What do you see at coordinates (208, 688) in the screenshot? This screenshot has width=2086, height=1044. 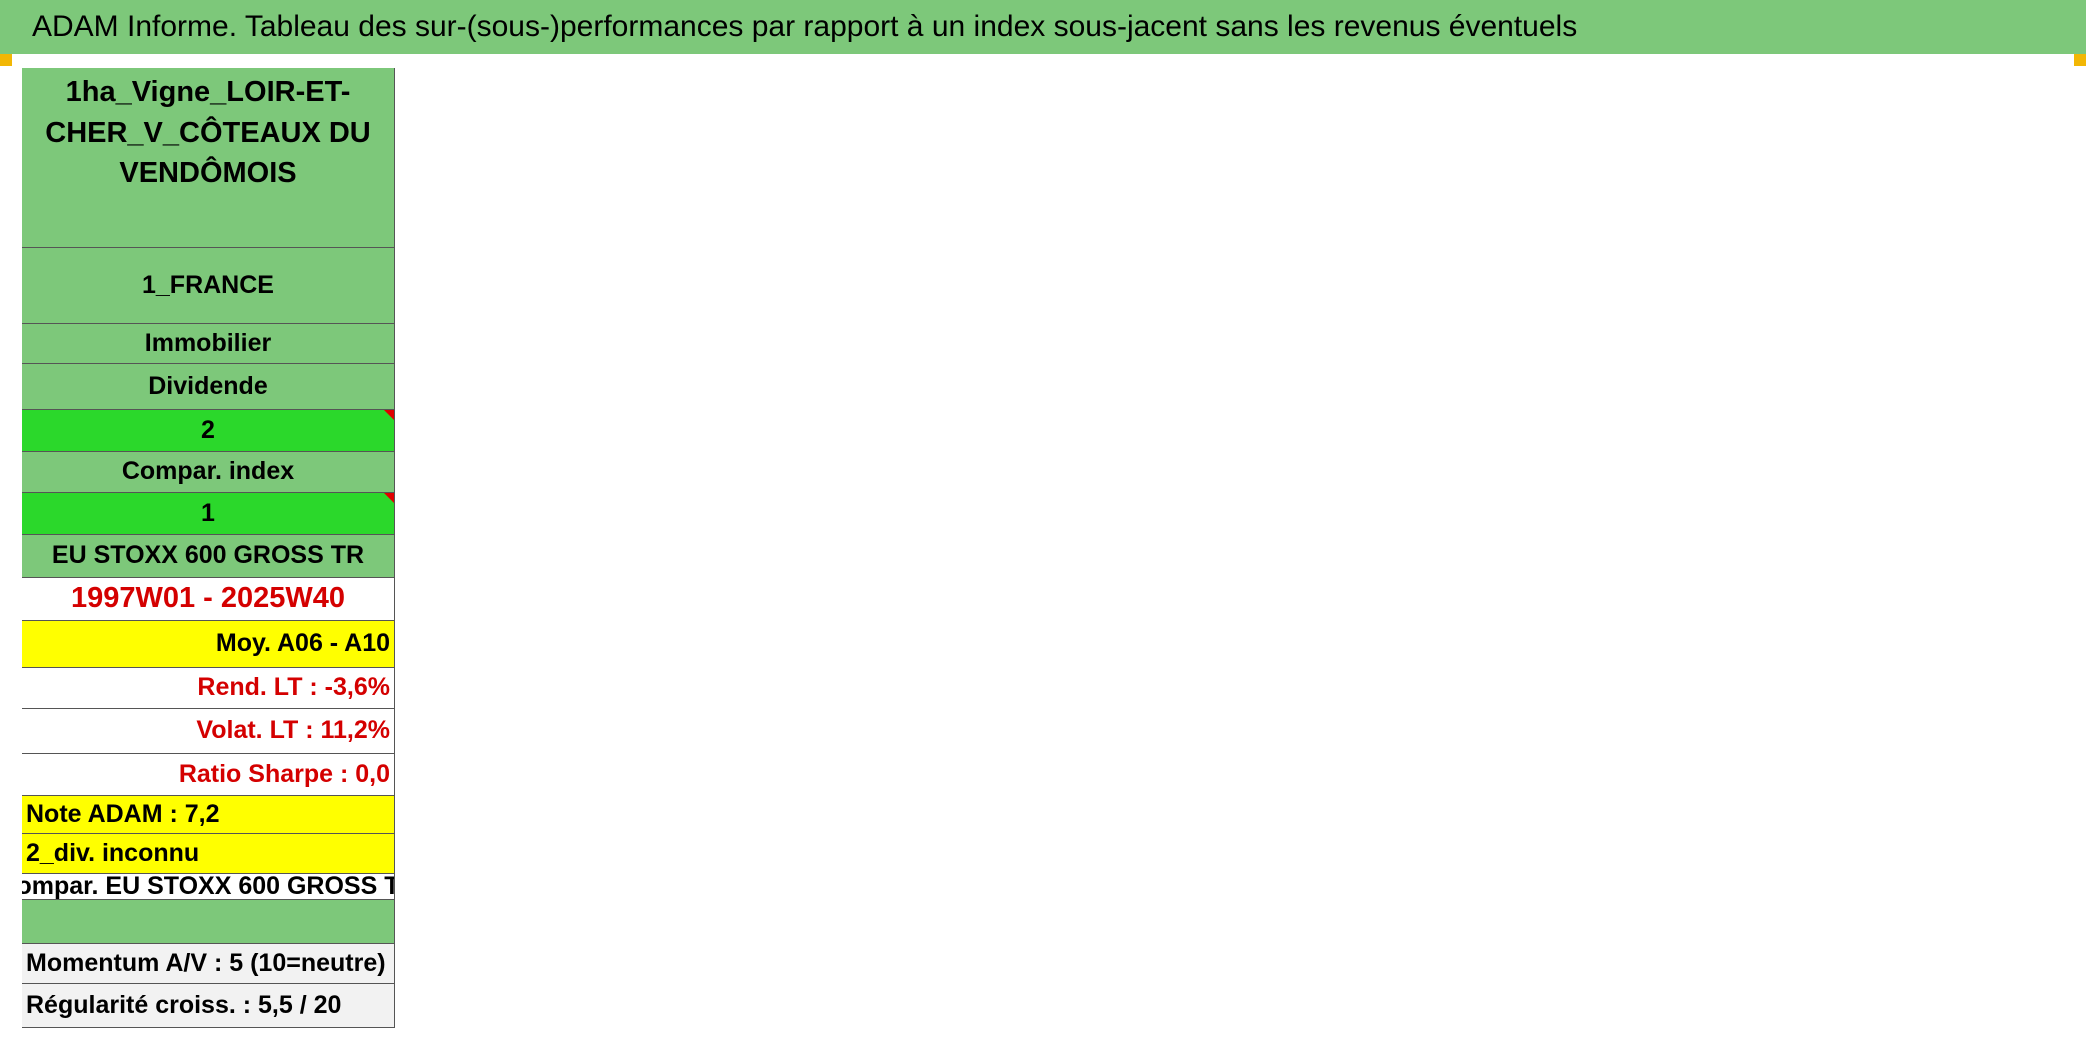 I see `long-term-return: Rend. LT : -3,6%` at bounding box center [208, 688].